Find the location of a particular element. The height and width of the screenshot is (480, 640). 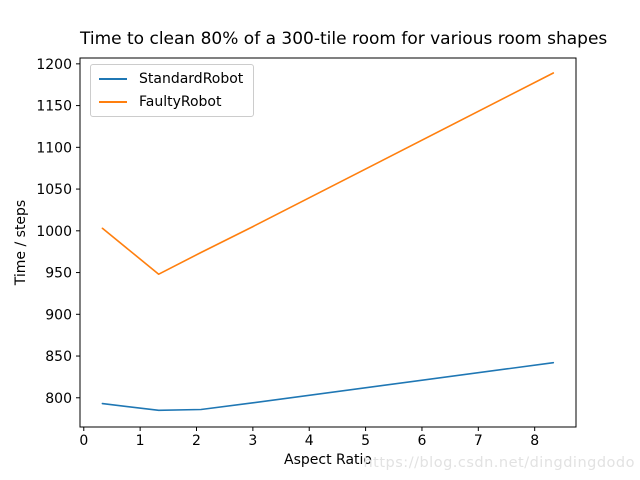

y-tick-label: 1100 is located at coordinates (54, 148).